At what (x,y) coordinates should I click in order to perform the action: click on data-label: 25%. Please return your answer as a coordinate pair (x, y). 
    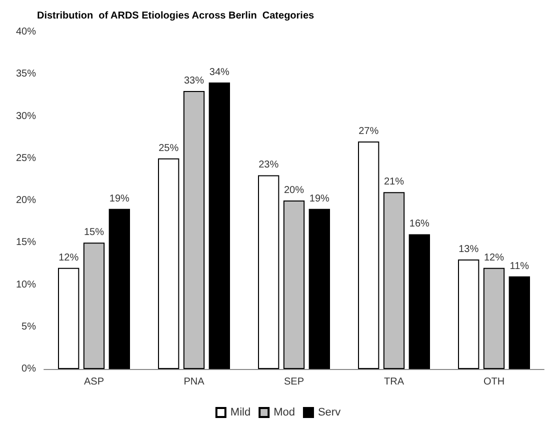
    Looking at the image, I should click on (168, 148).